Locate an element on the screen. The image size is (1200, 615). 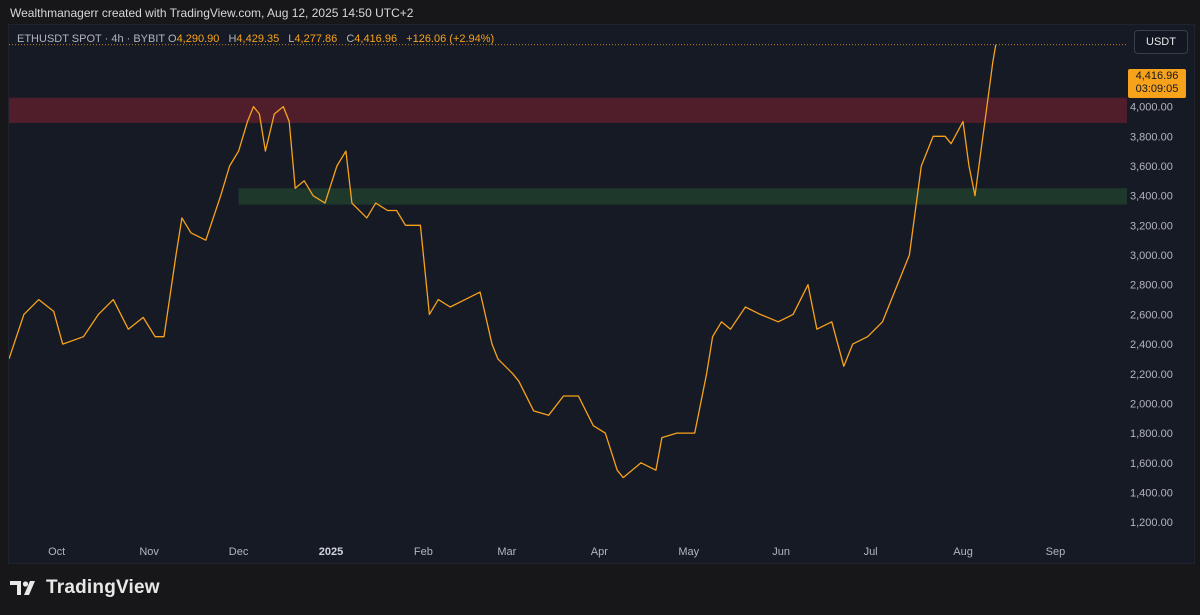
x-tick-label: Aug is located at coordinates (963, 552).